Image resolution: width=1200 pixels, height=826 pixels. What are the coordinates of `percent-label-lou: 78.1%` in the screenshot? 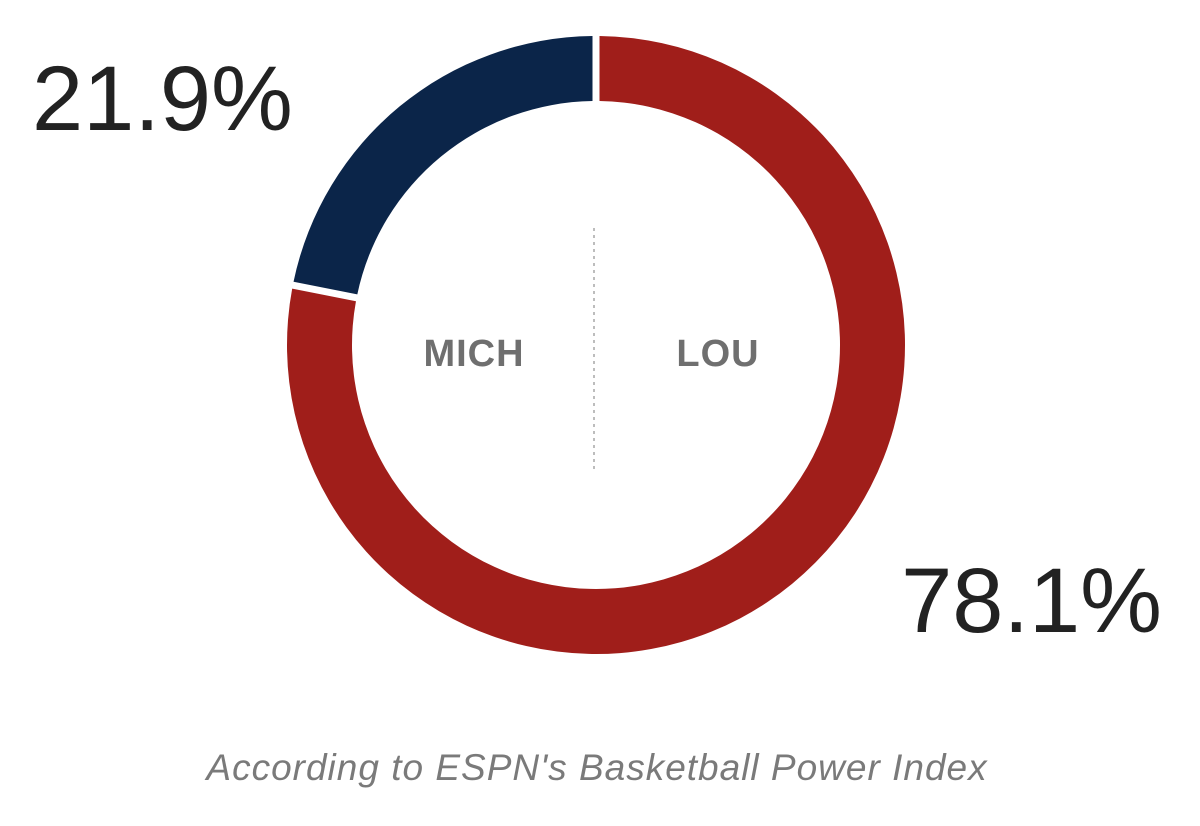 It's located at (1031, 601).